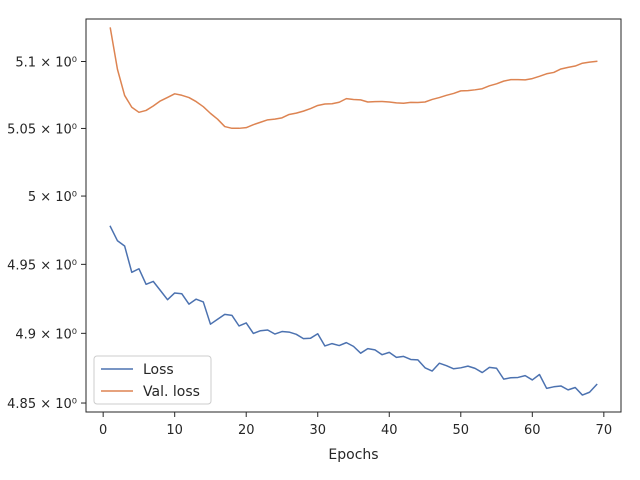  What do you see at coordinates (171, 392) in the screenshot?
I see `legend-label-val-loss: Val. loss` at bounding box center [171, 392].